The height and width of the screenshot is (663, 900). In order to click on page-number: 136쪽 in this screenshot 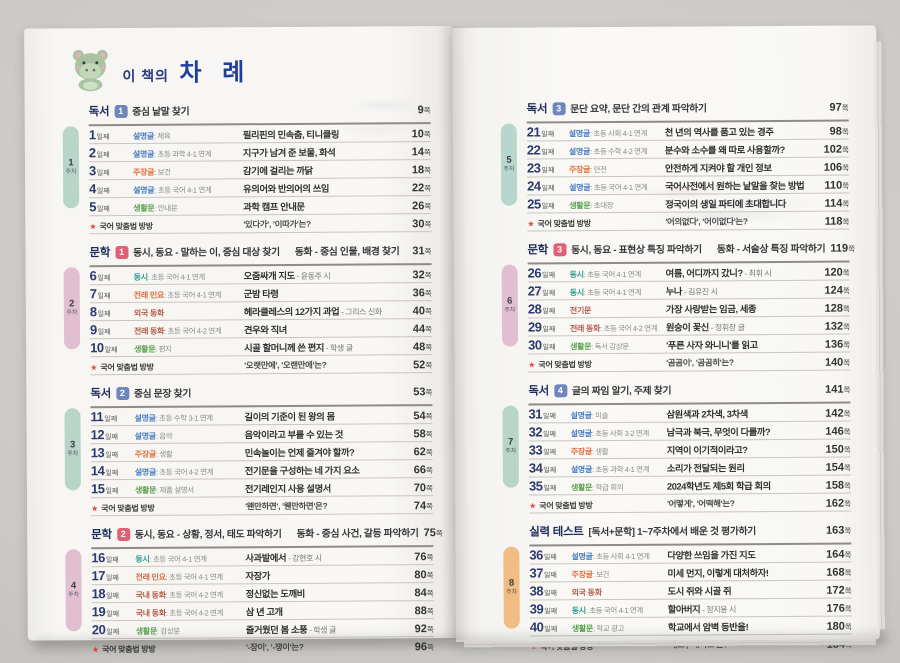, I will do `click(837, 344)`.